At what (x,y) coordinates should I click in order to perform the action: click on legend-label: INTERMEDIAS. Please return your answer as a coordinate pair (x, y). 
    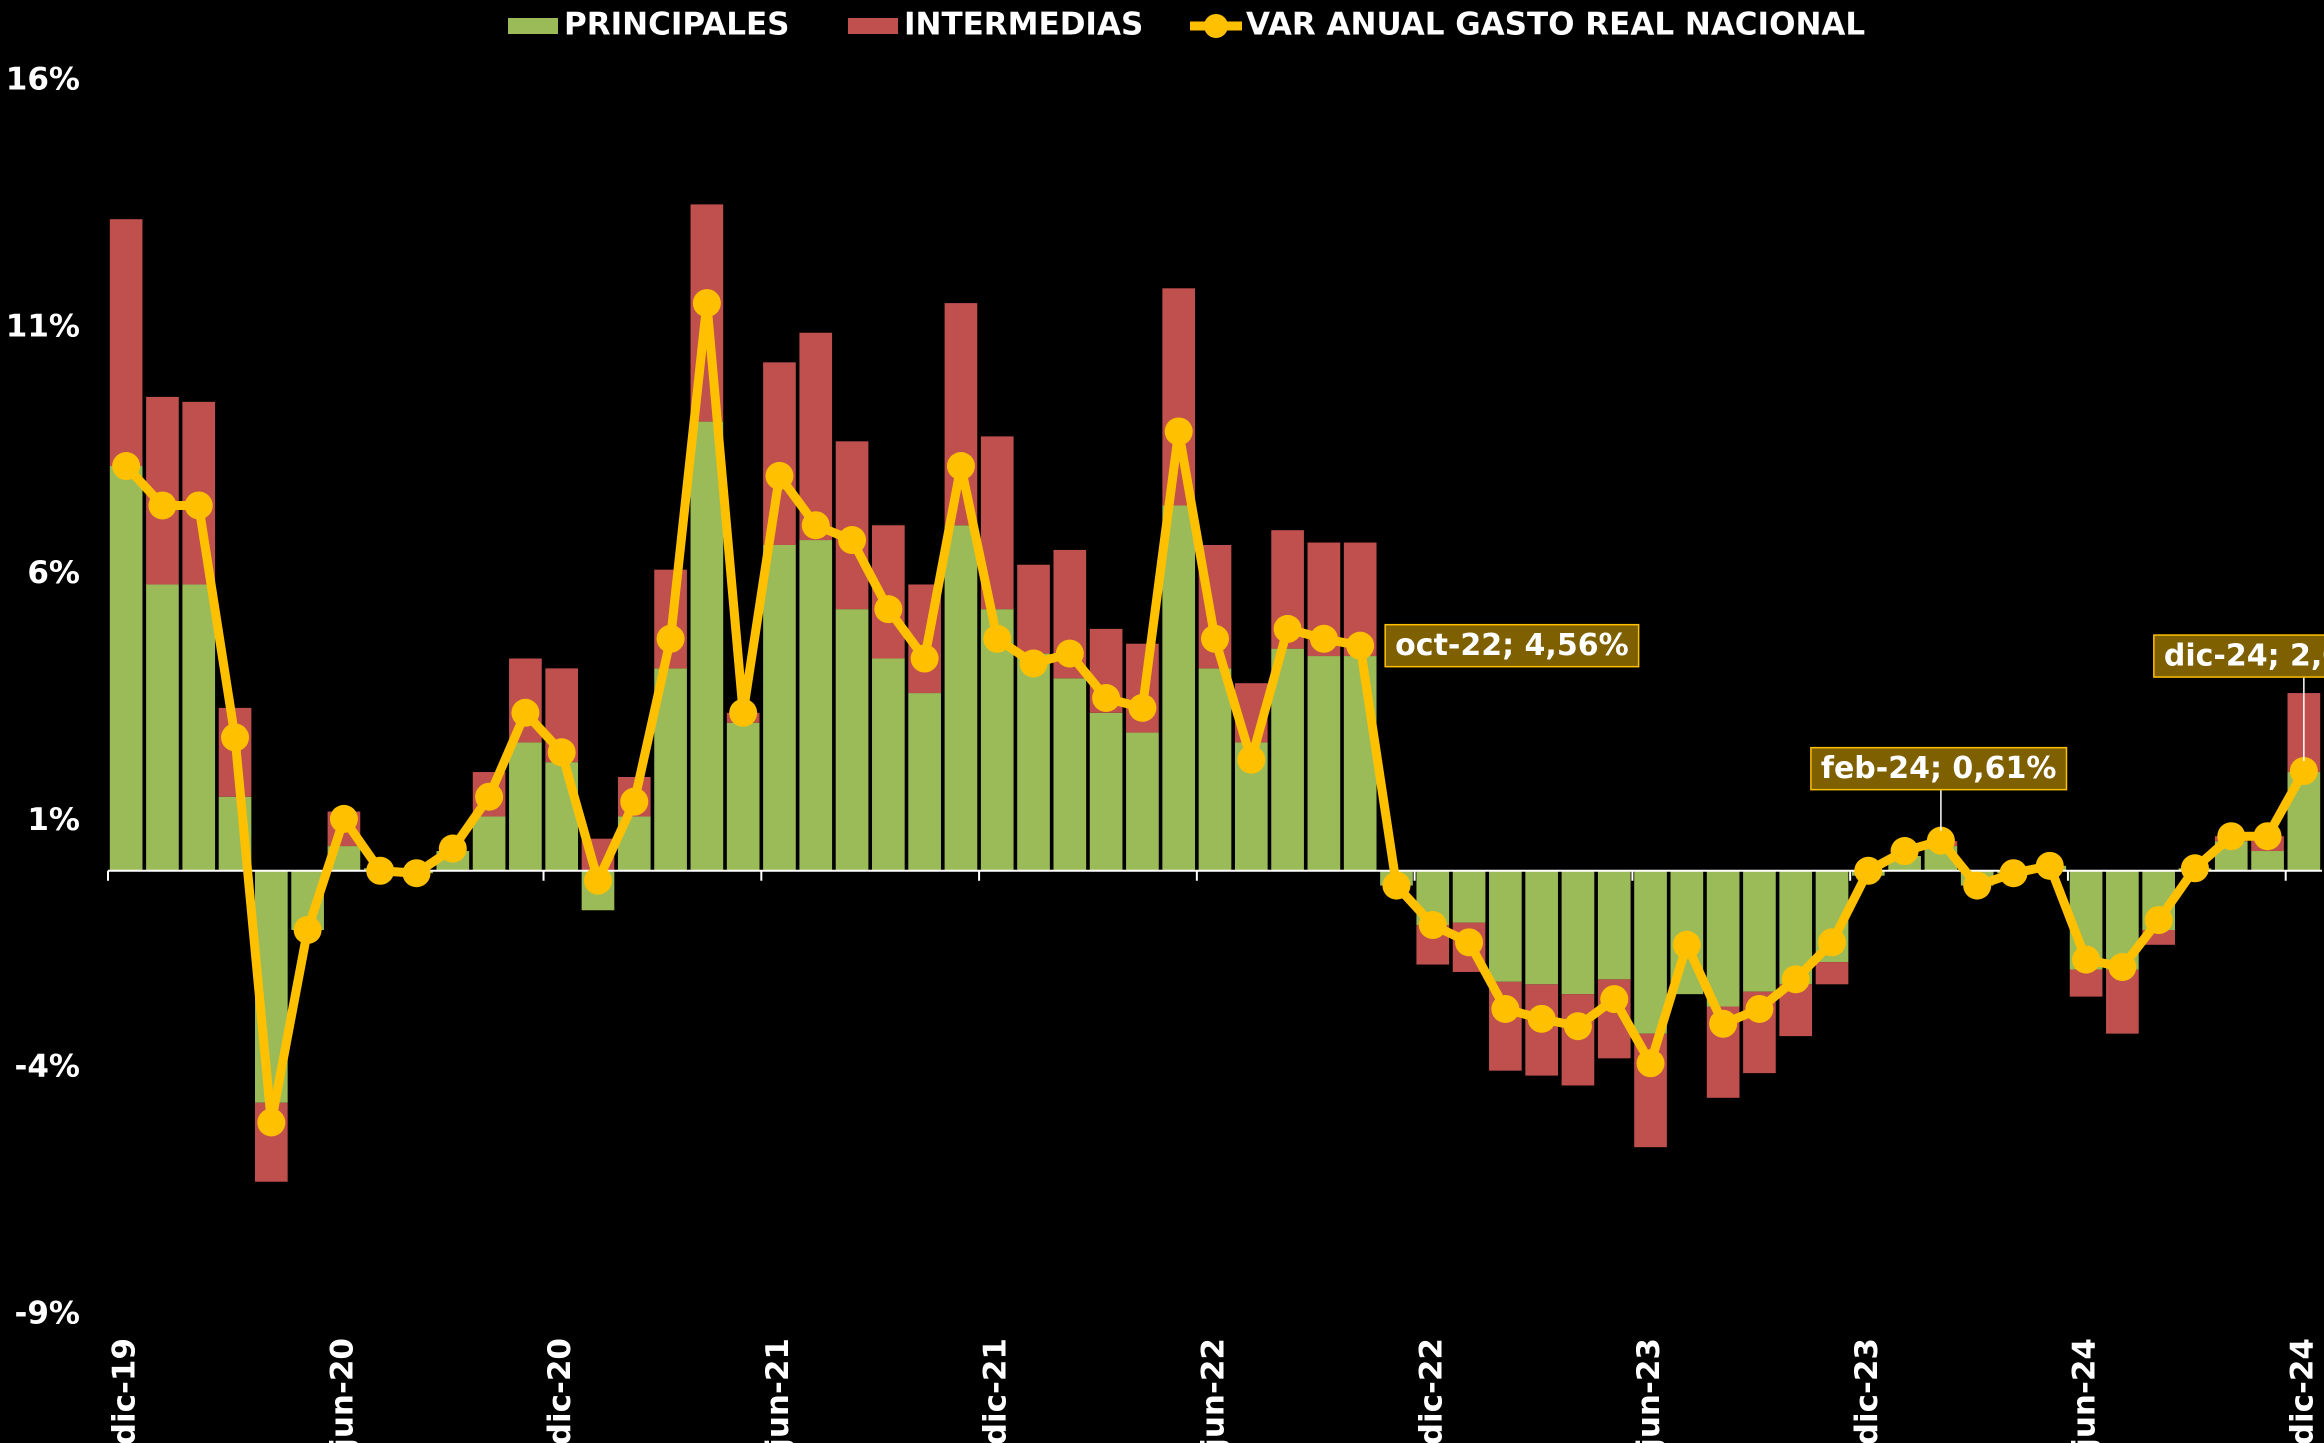
    Looking at the image, I should click on (1023, 25).